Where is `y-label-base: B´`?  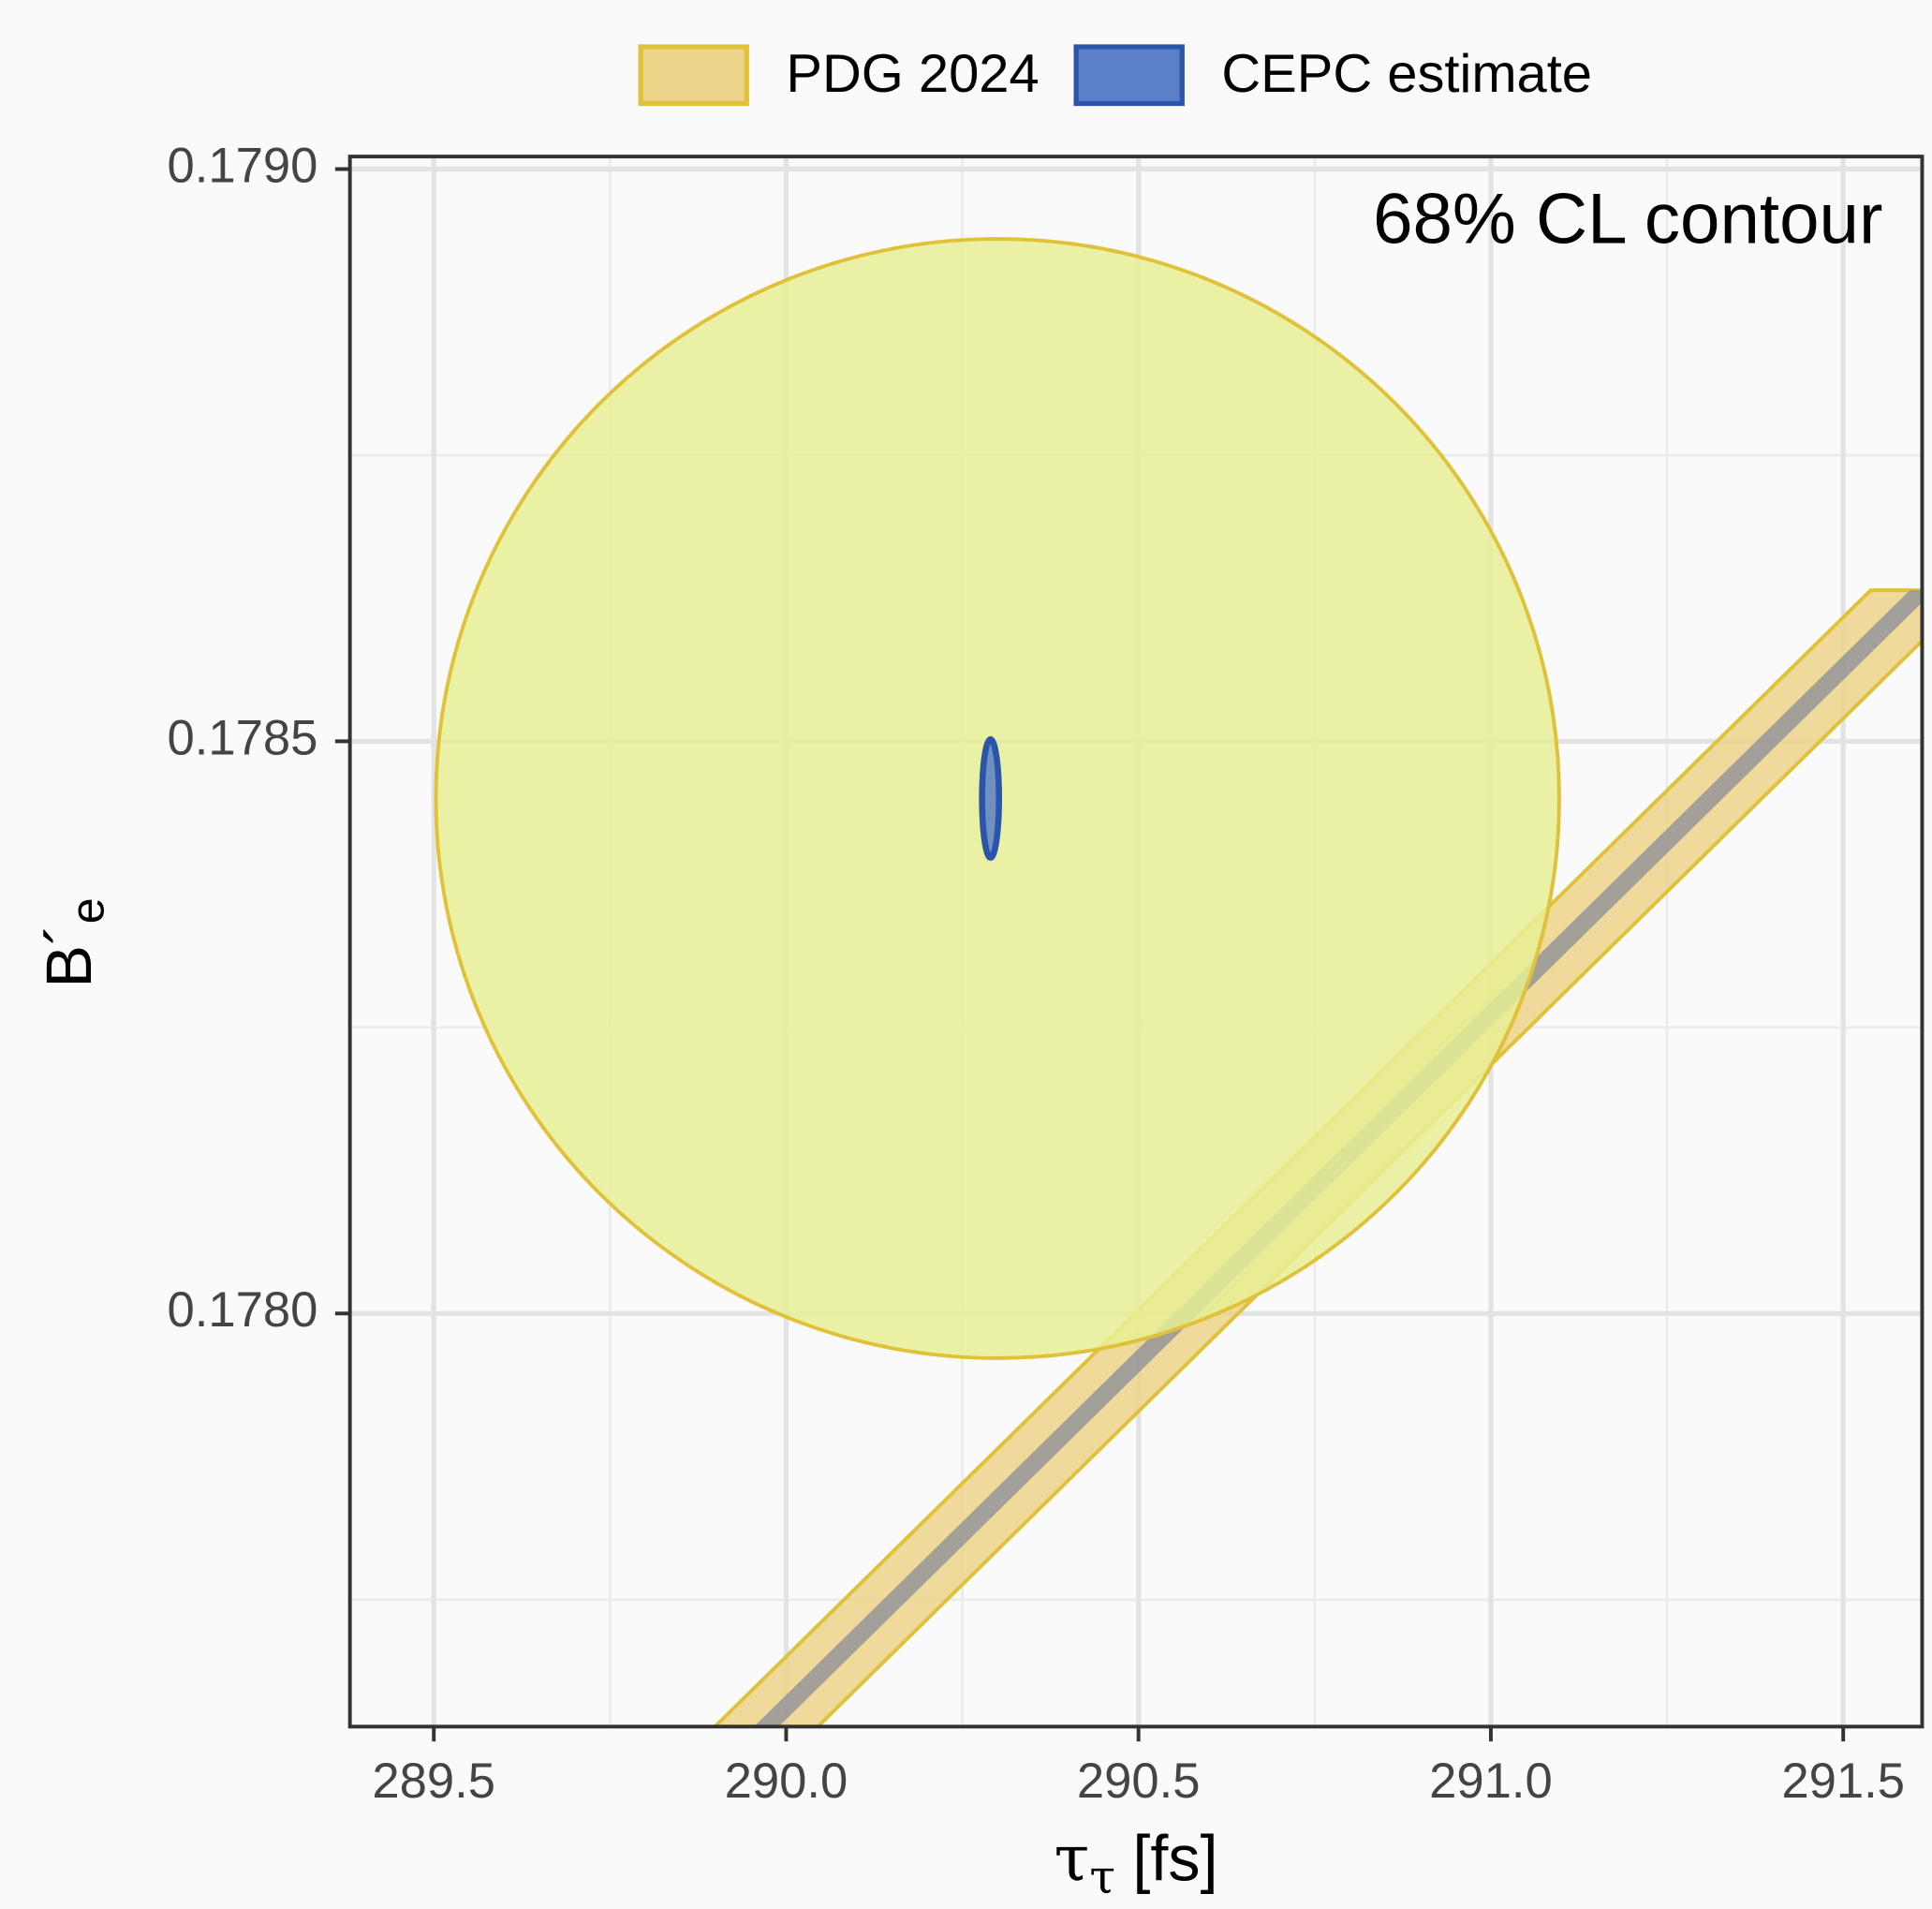
y-label-base: B´ is located at coordinates (69, 956).